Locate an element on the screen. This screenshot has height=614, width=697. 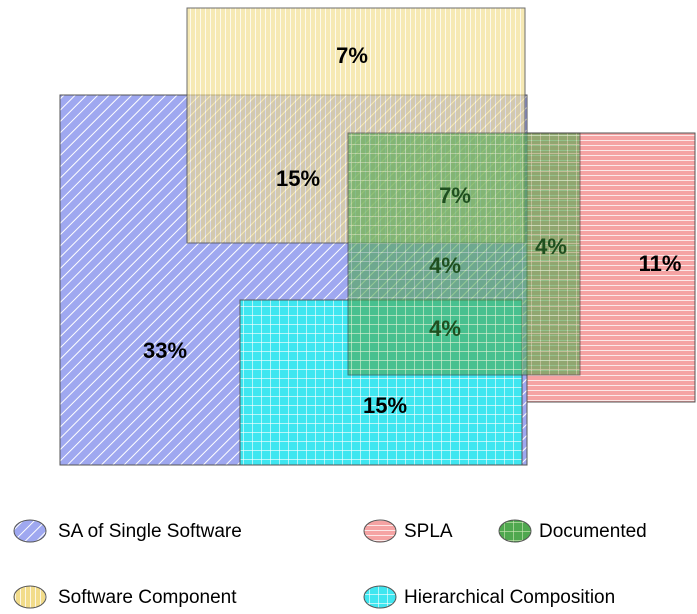
legend-label: Software Component is located at coordinates (147, 597).